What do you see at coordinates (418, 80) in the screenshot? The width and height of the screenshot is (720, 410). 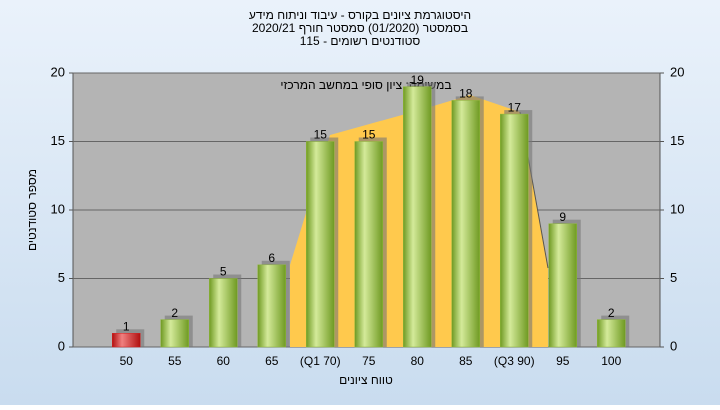 I see `value-label: 19` at bounding box center [418, 80].